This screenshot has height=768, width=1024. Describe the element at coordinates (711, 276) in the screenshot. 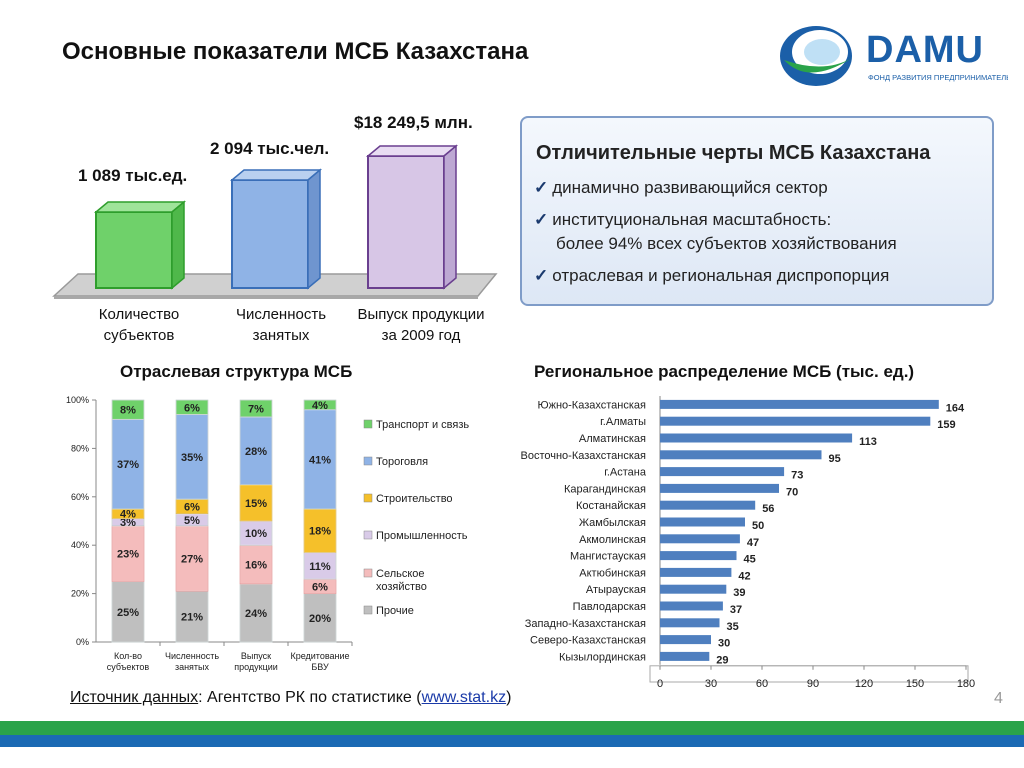

I see `feature-item-3: ✓ отраслевая и региональная диспропорция` at that location.